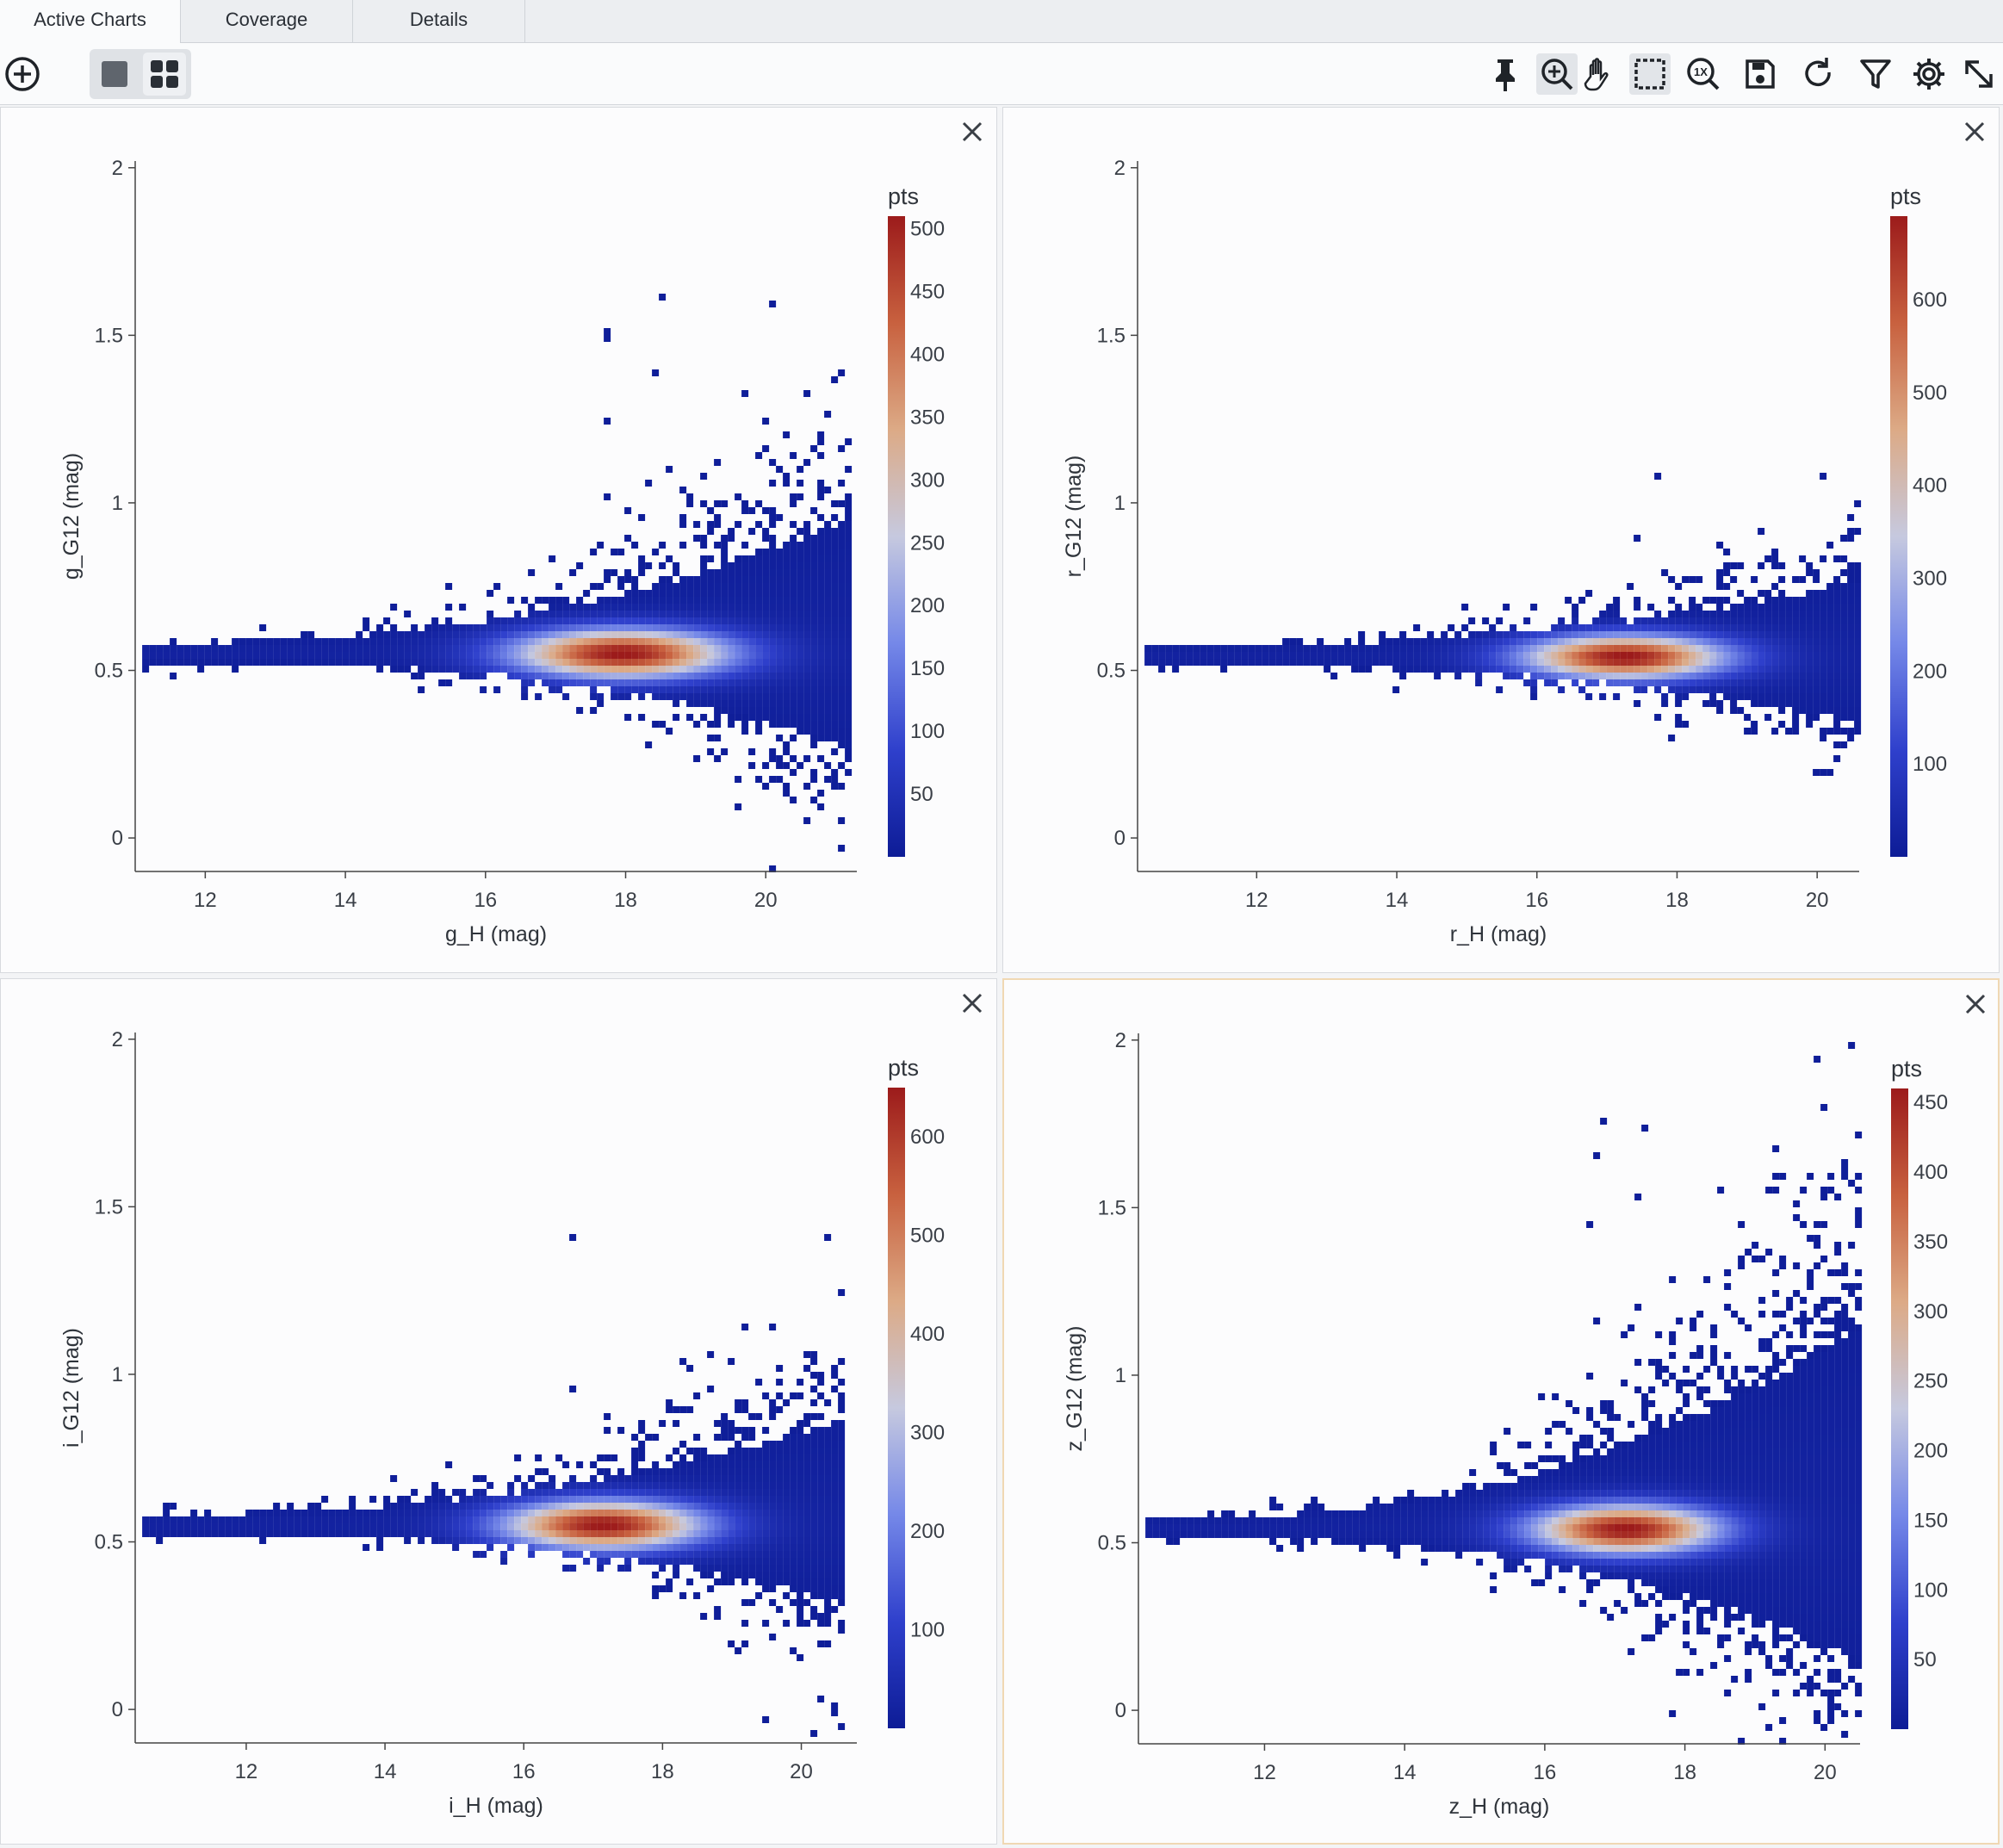 The image size is (2003, 1848). I want to click on zoom-1x-icon: 1X, so click(1704, 74).